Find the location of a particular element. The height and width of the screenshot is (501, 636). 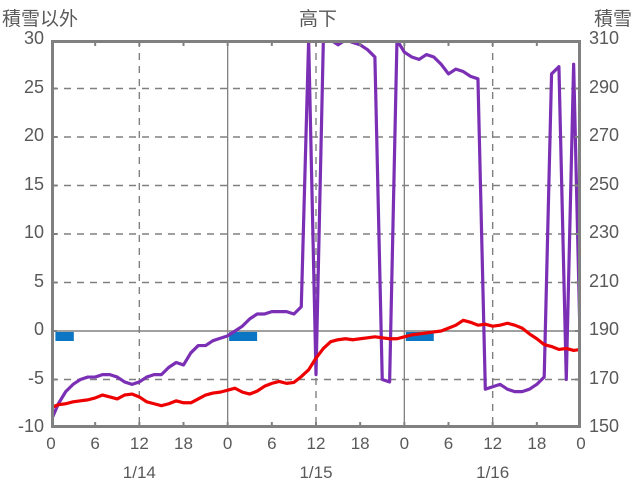

left-axis-tick-0: 0 is located at coordinates (38, 329).